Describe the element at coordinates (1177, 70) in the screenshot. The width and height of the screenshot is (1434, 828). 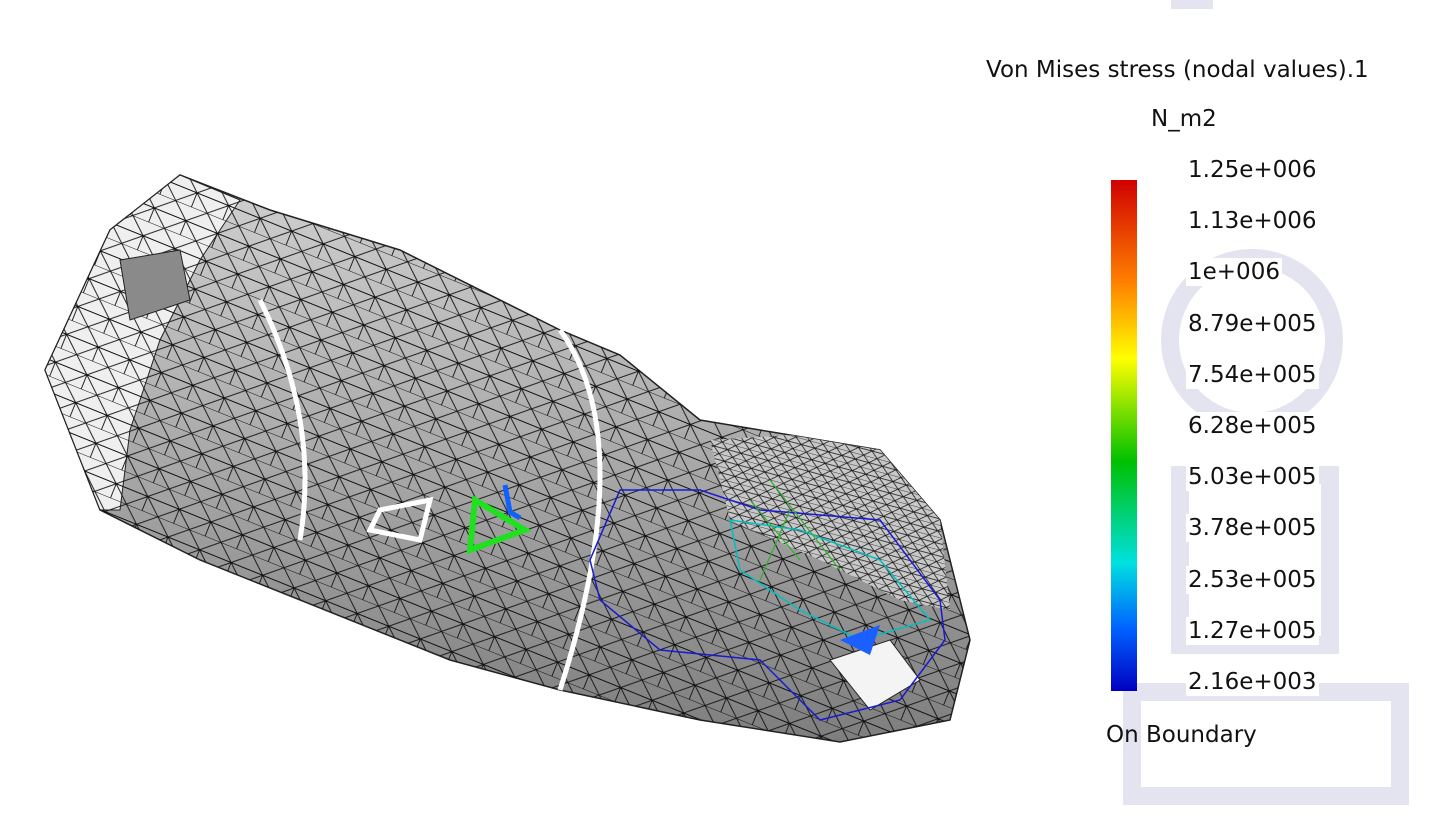
I see `legend-title: Von Mises stress (nodal values).1` at that location.